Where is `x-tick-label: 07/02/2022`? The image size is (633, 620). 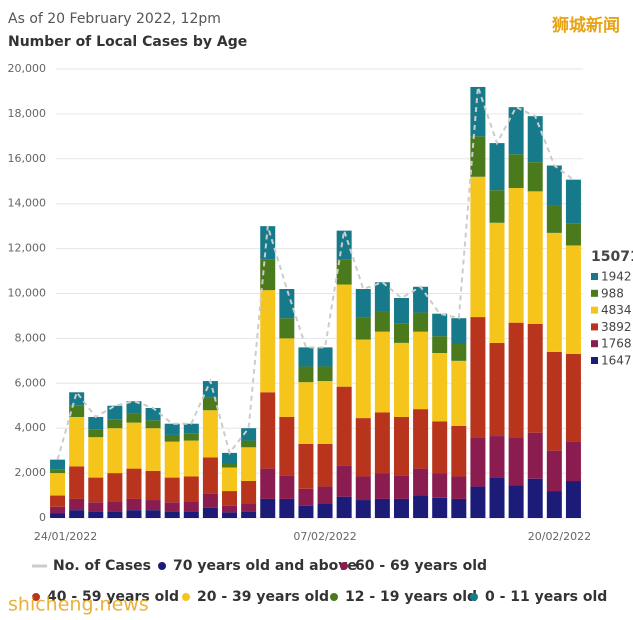 x-tick-label: 07/02/2022 is located at coordinates (324, 536).